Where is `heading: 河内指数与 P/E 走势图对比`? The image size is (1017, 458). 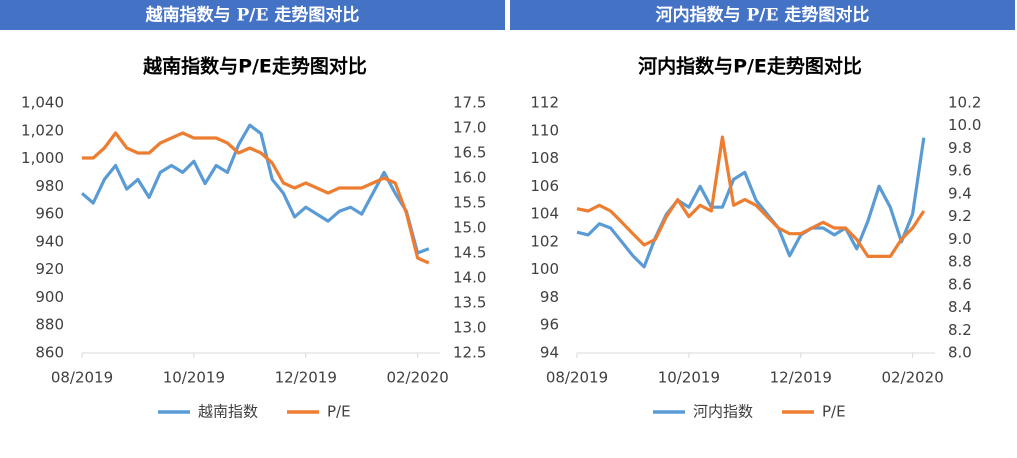
heading: 河内指数与 P/E 走势图对比 is located at coordinates (763, 15).